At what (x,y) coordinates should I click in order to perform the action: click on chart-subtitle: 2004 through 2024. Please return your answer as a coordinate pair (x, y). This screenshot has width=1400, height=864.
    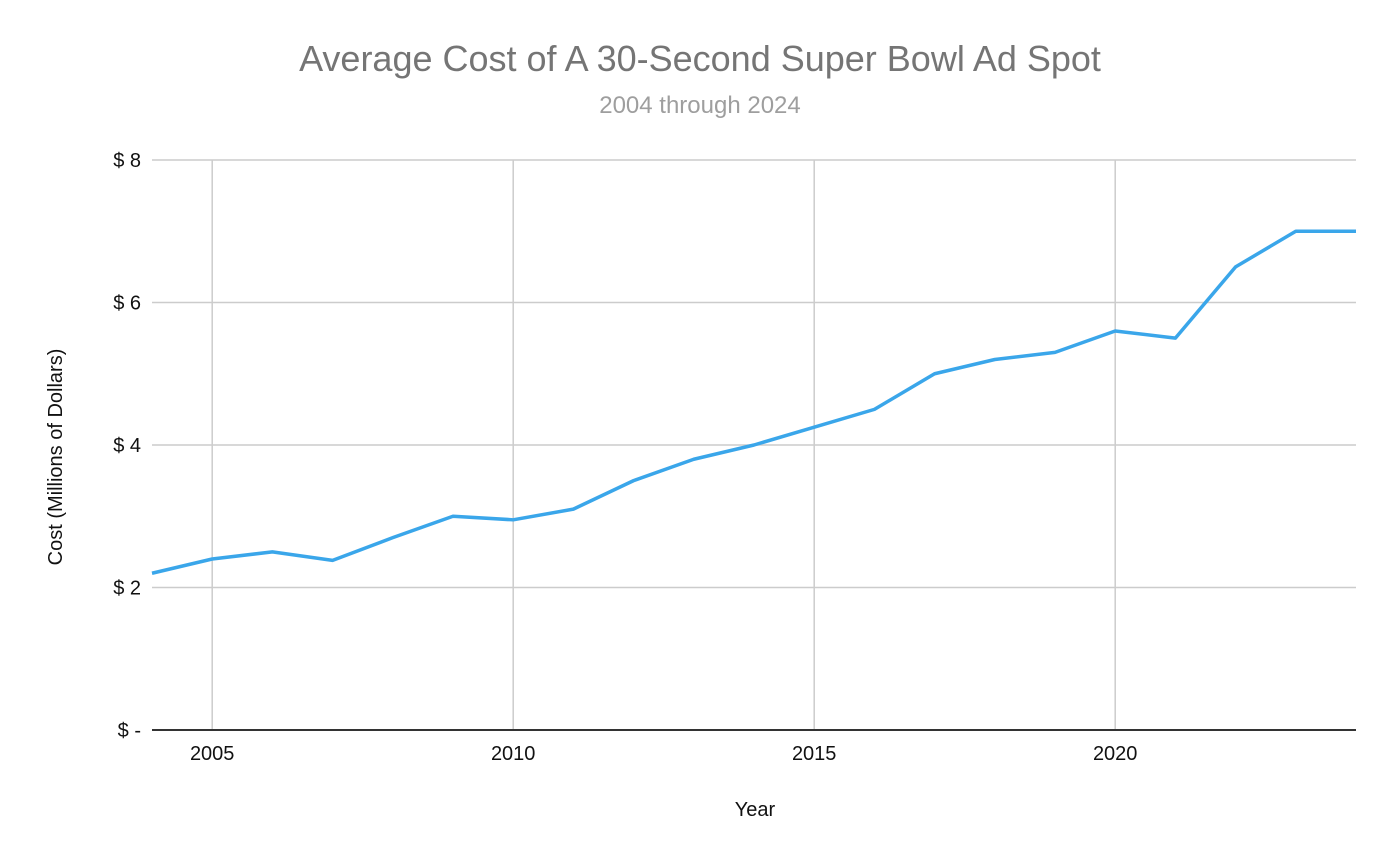
    Looking at the image, I should click on (700, 105).